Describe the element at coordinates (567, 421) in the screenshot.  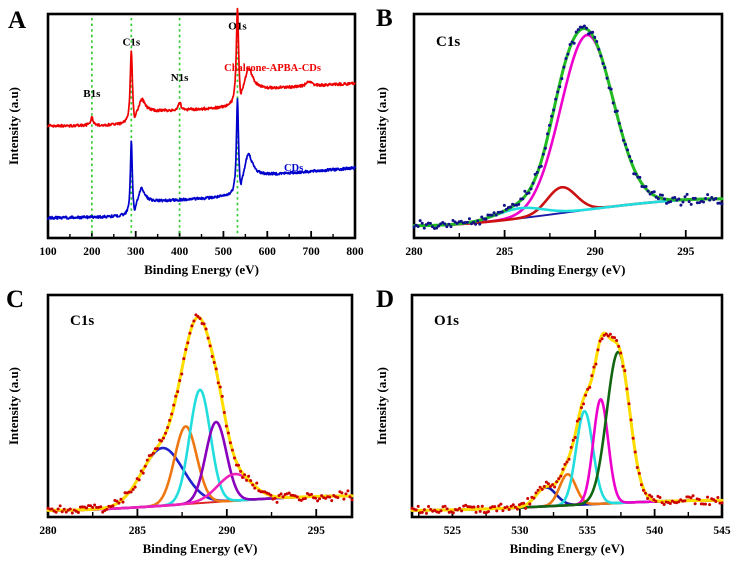
I see `fit-envelope` at that location.